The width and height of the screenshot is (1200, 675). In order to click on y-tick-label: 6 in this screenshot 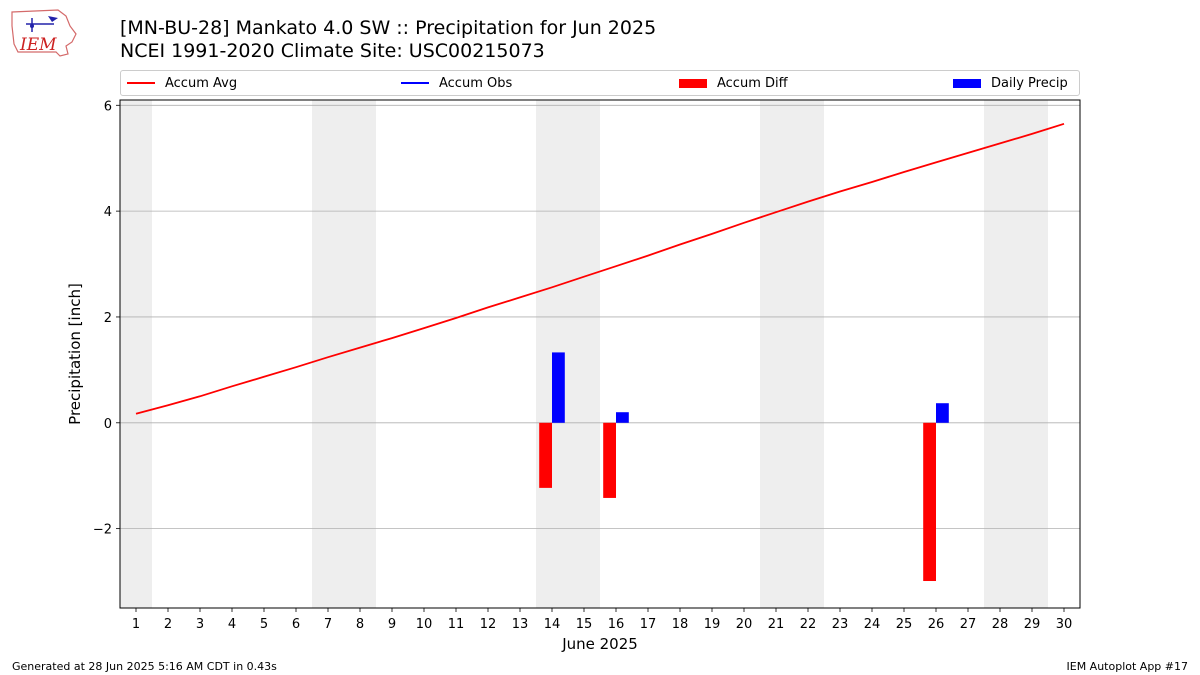, I will do `click(108, 106)`.